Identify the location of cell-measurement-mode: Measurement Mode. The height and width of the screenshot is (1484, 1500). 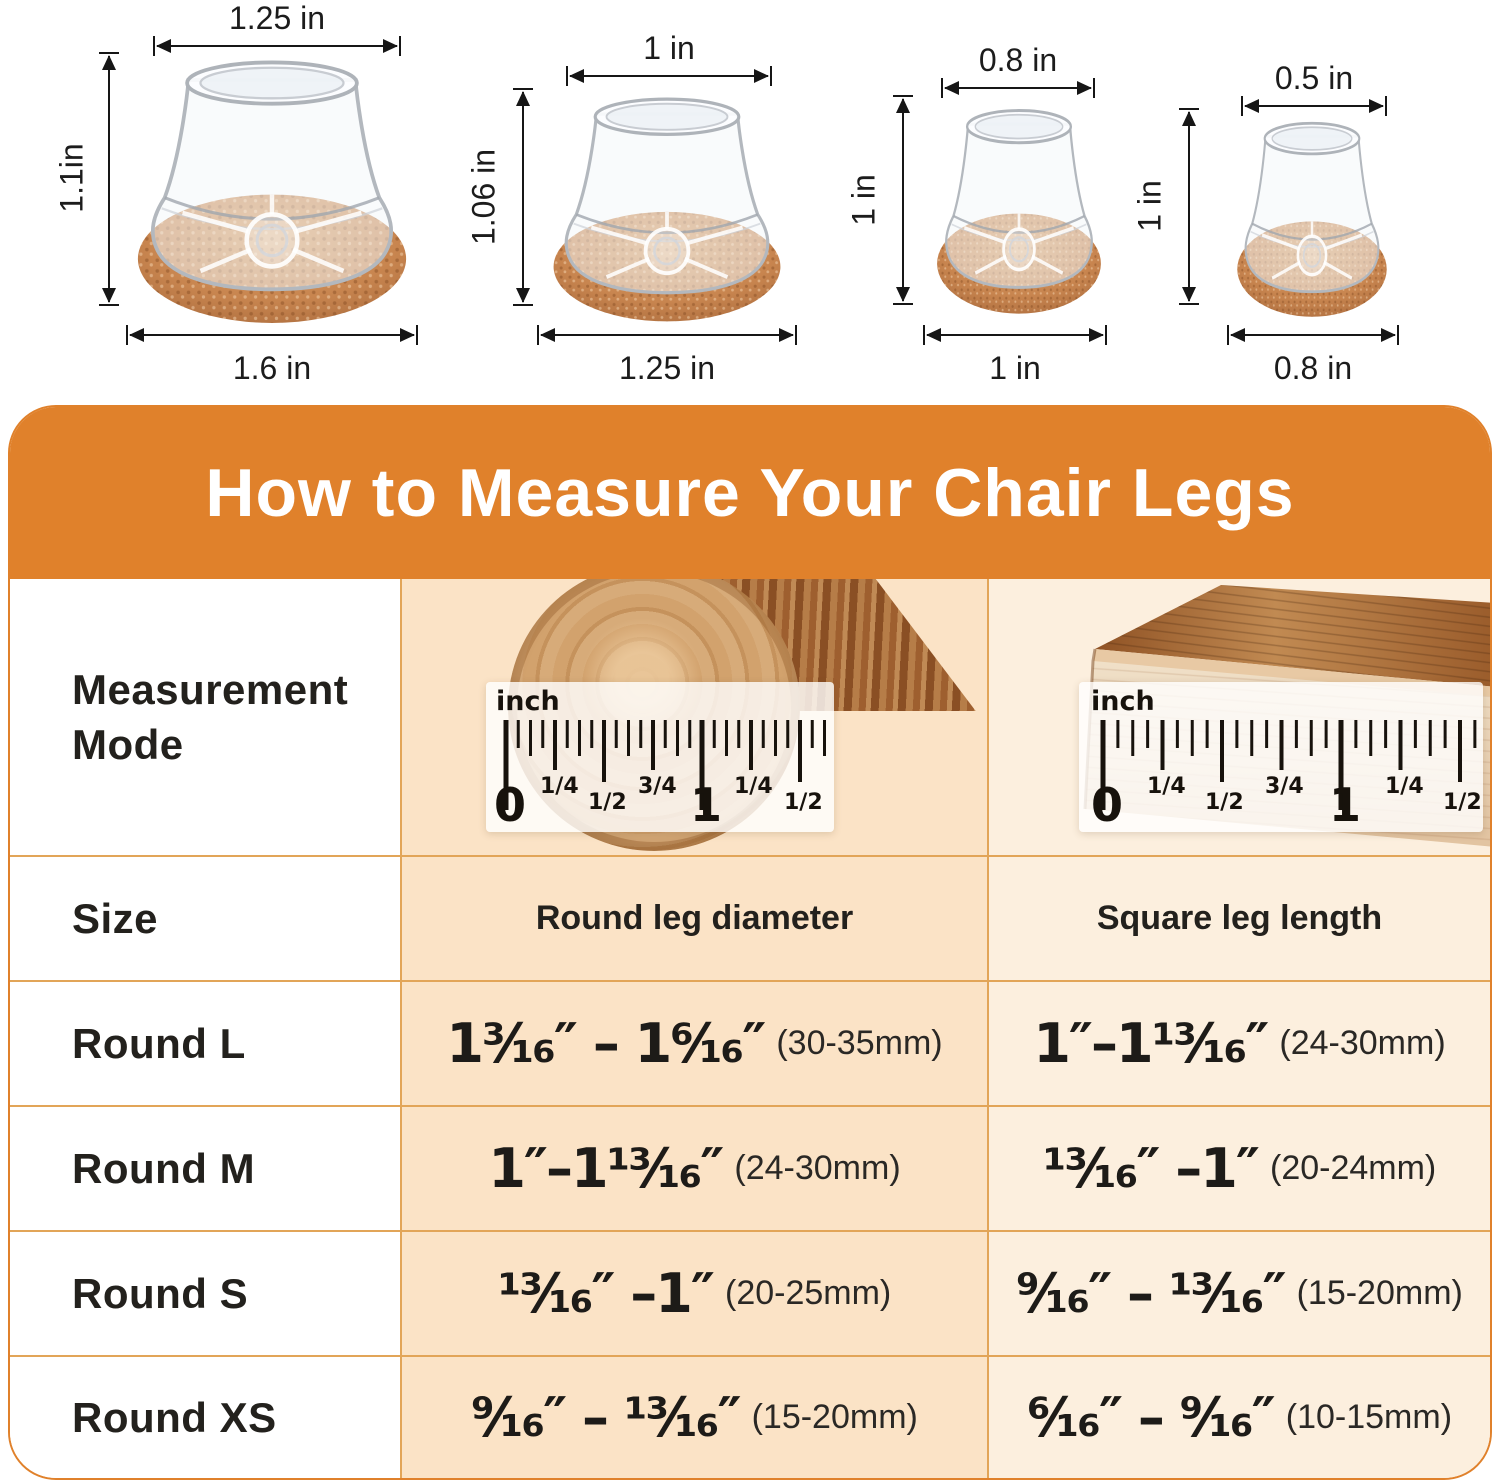
(205, 717).